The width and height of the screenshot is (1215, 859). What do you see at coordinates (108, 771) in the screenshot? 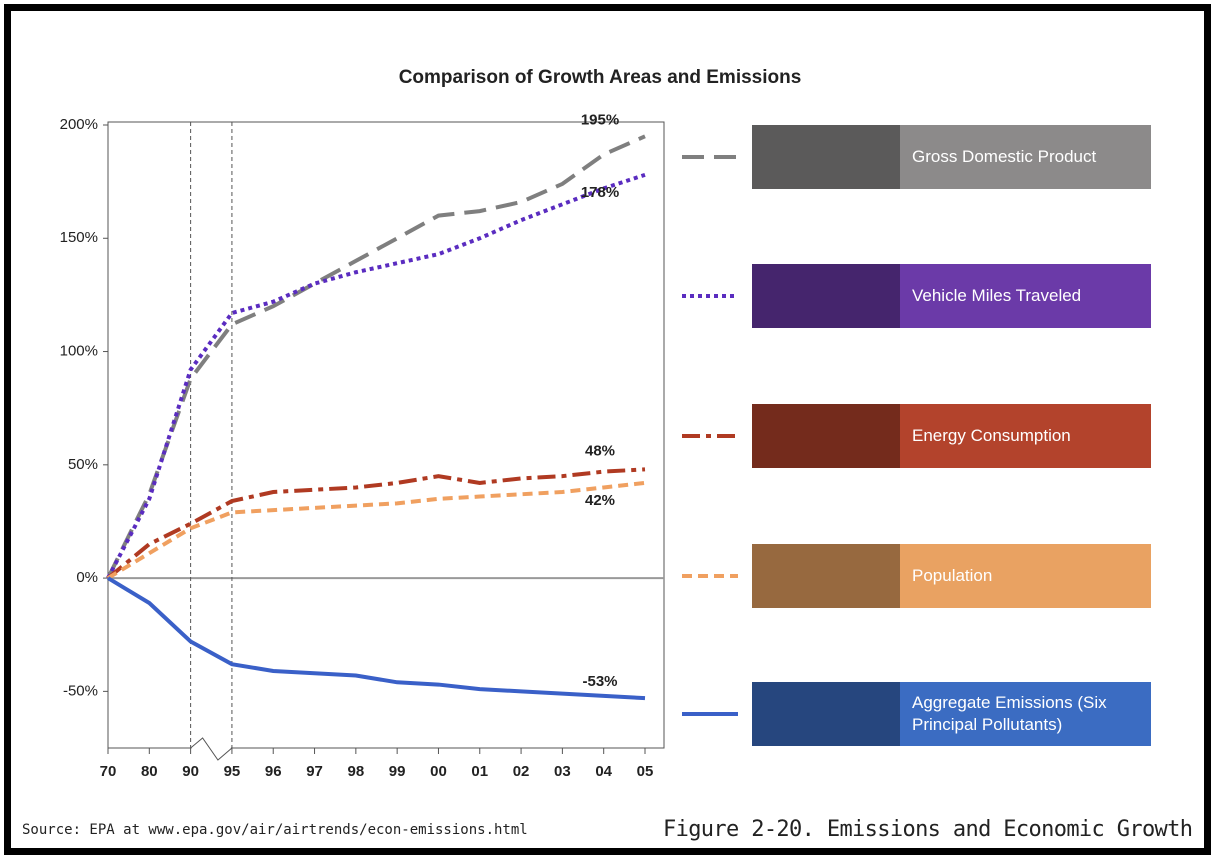
I see `x-tick-label: 70` at bounding box center [108, 771].